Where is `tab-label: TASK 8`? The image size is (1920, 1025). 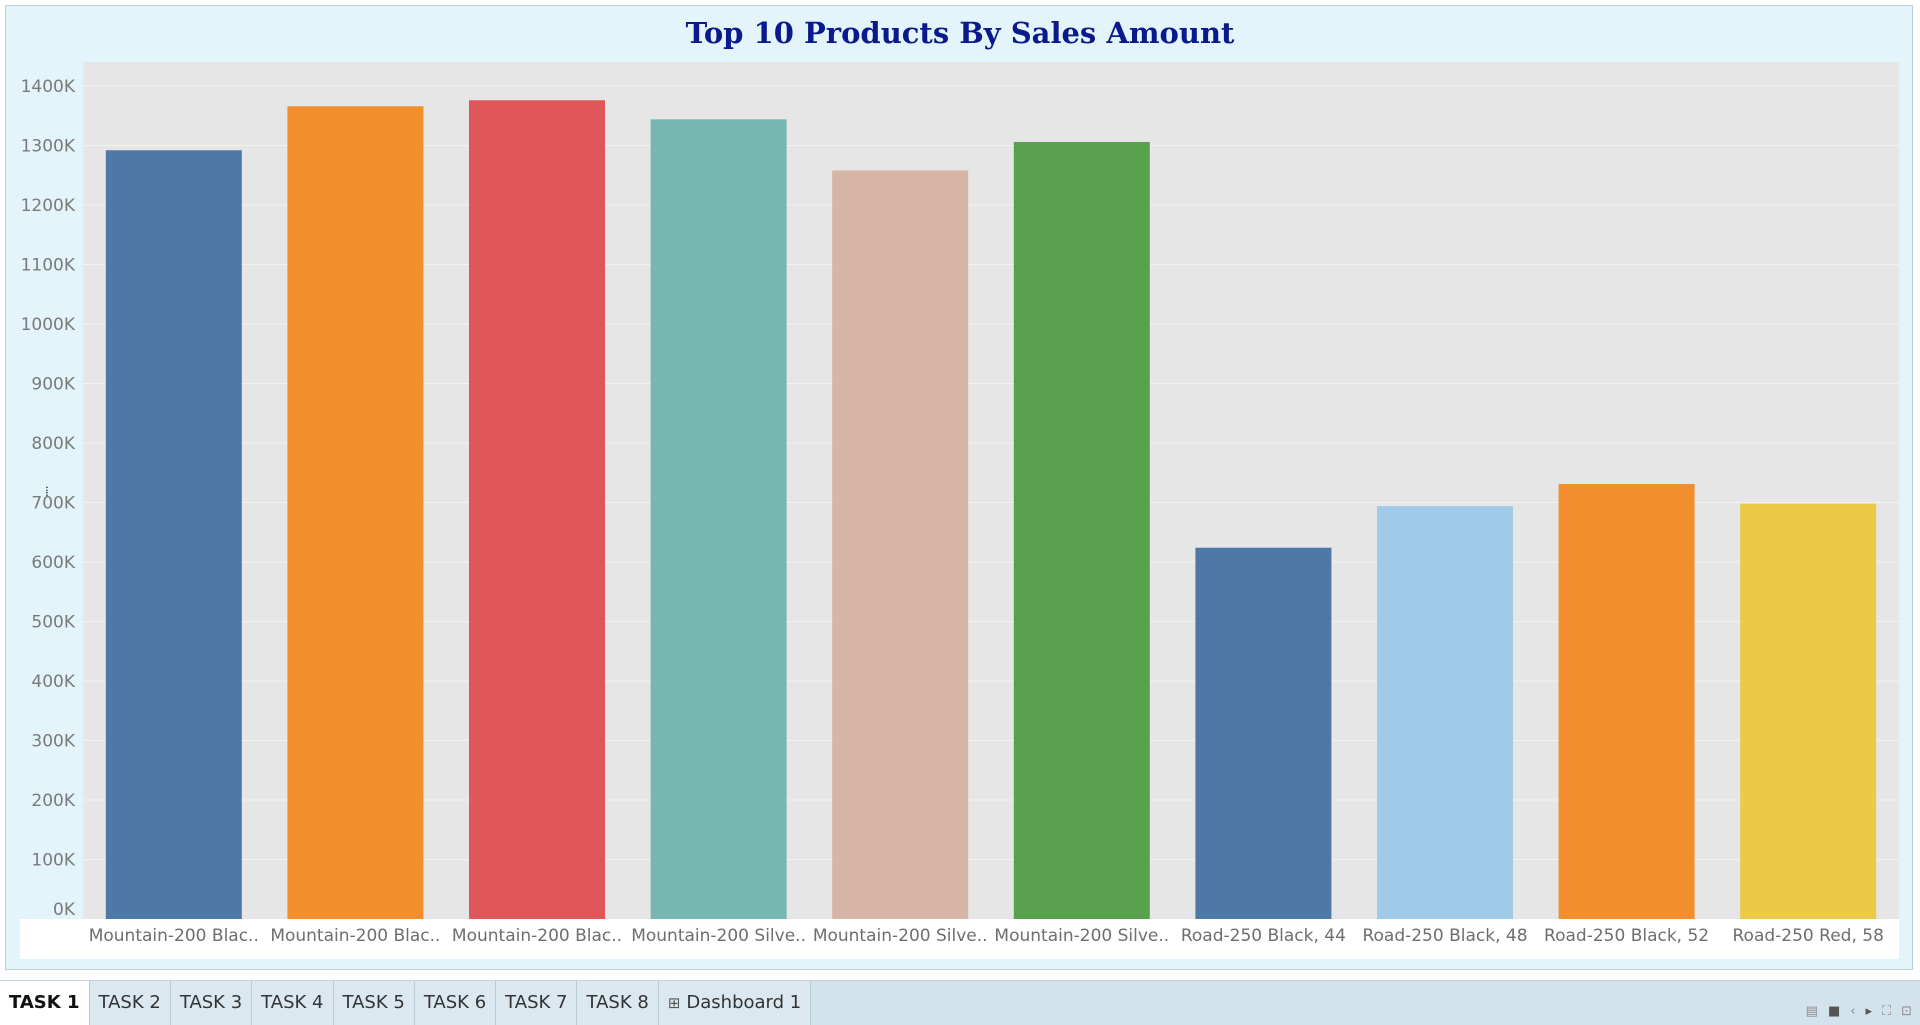 tab-label: TASK 8 is located at coordinates (617, 1002).